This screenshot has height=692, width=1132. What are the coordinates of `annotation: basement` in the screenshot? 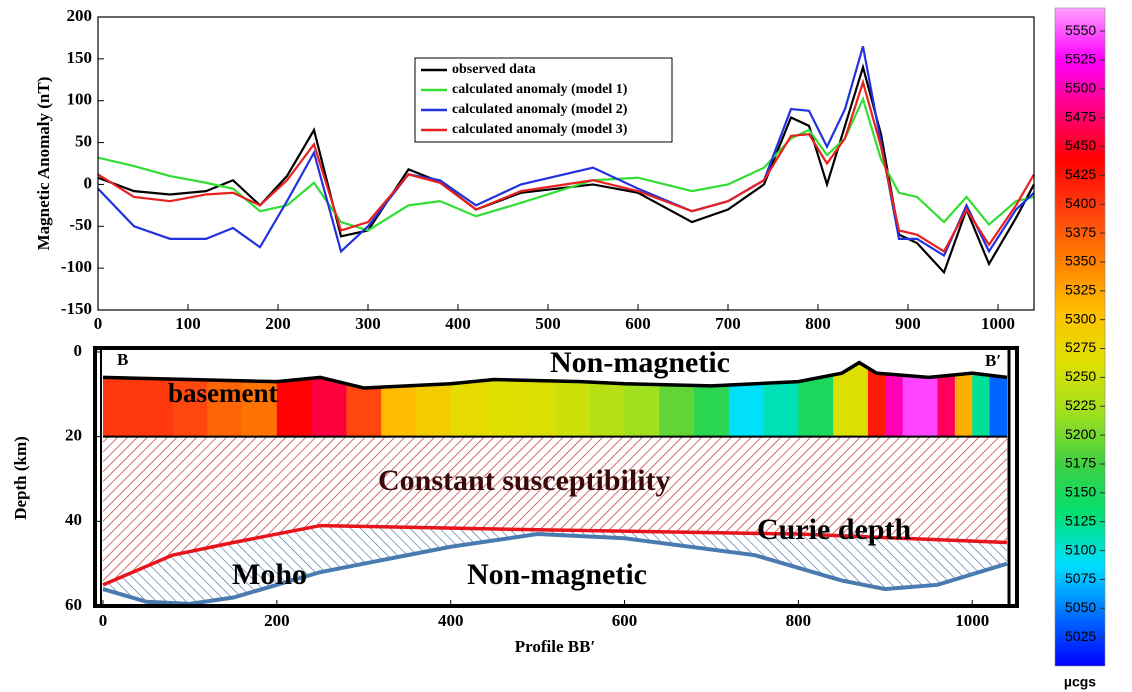 It's located at (223, 393).